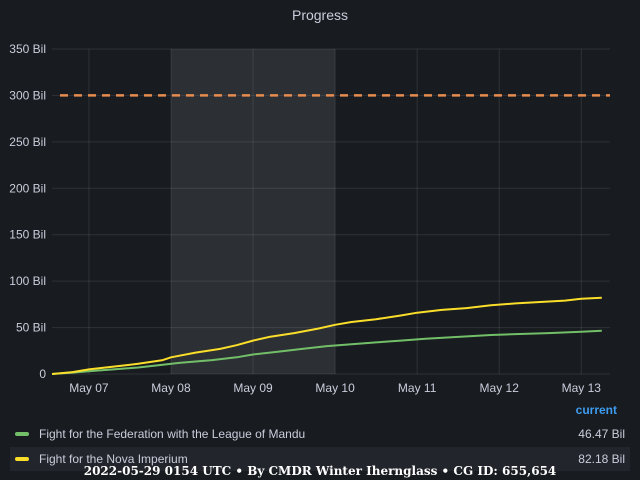 The width and height of the screenshot is (640, 480). What do you see at coordinates (22, 459) in the screenshot?
I see `legend-swatch-nova-imperium` at bounding box center [22, 459].